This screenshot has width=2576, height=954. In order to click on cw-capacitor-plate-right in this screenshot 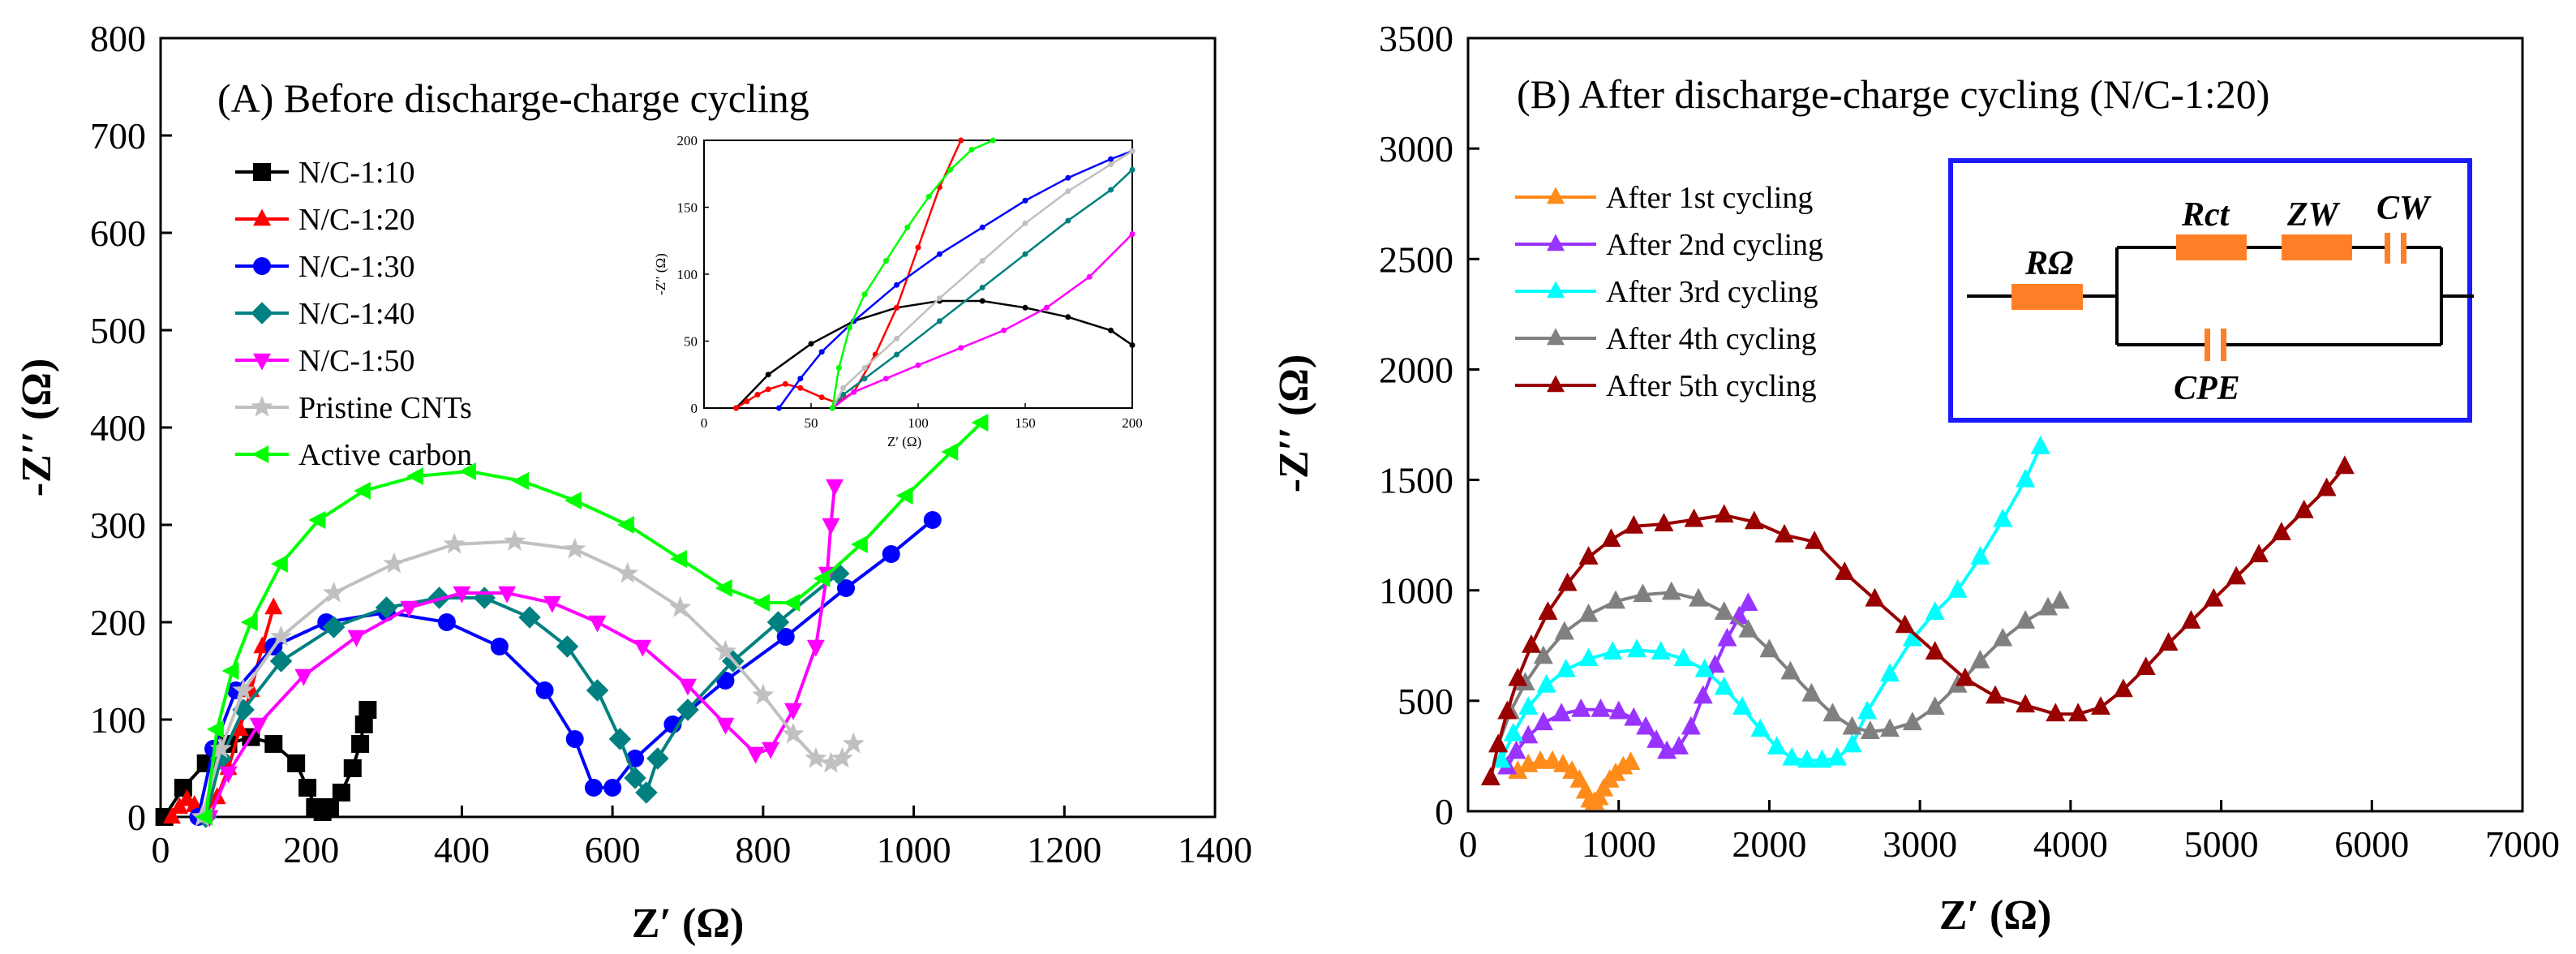, I will do `click(2403, 248)`.